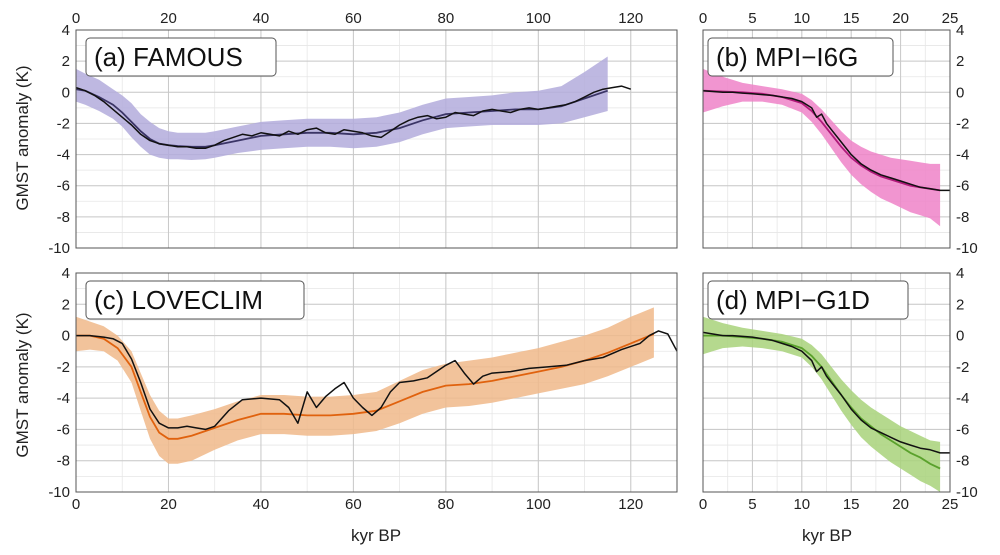 The image size is (1000, 555). What do you see at coordinates (827, 535) in the screenshot?
I see `x-axis-title-right: kyr BP` at bounding box center [827, 535].